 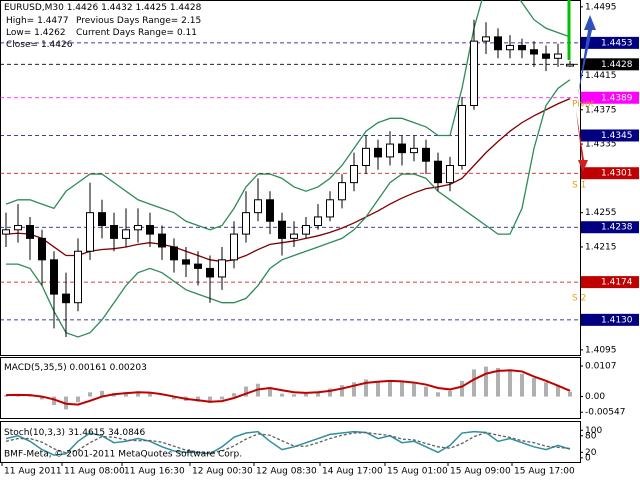 What do you see at coordinates (187, 33) in the screenshot?
I see `info-value: 0.11` at bounding box center [187, 33].